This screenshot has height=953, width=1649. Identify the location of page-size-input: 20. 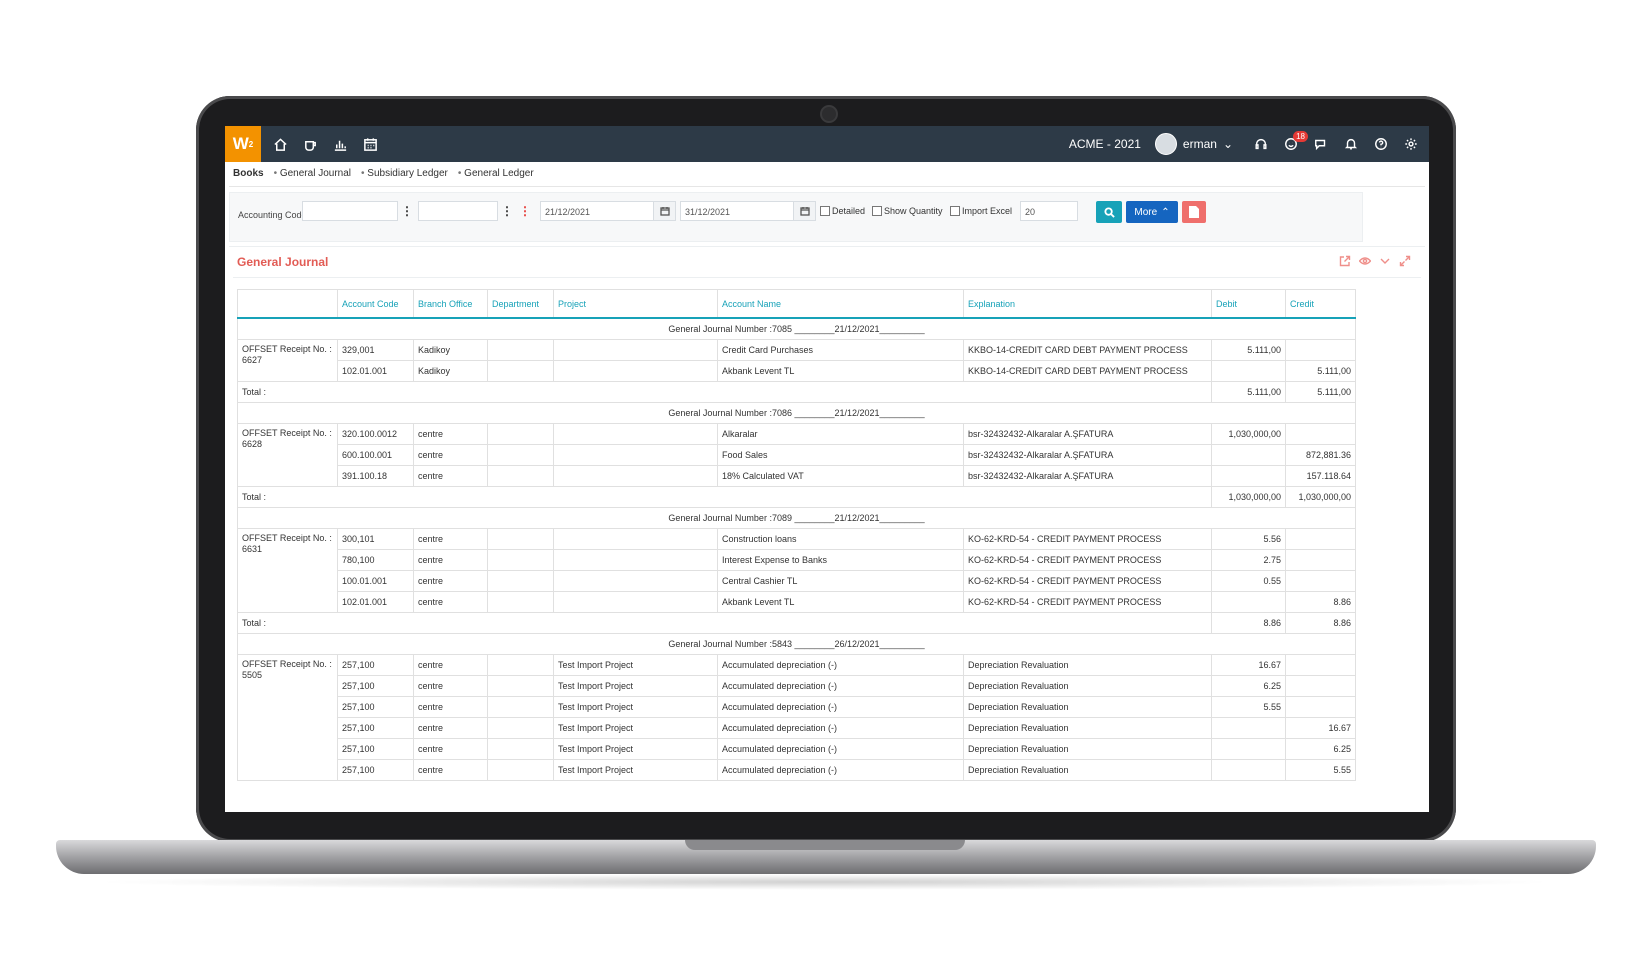
(1049, 211).